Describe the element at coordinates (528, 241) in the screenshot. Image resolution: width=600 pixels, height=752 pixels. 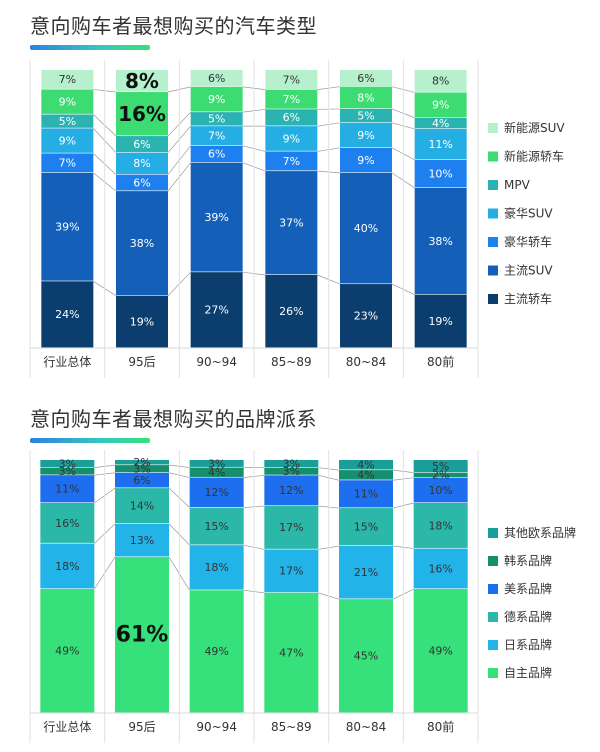
I see `legend-label: 豪华轿车` at that location.